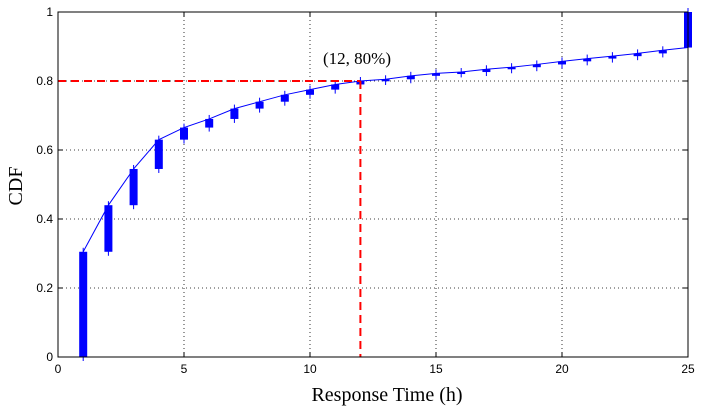 Image resolution: width=702 pixels, height=409 pixels. I want to click on x-axis-title: Response Time (h), so click(386, 395).